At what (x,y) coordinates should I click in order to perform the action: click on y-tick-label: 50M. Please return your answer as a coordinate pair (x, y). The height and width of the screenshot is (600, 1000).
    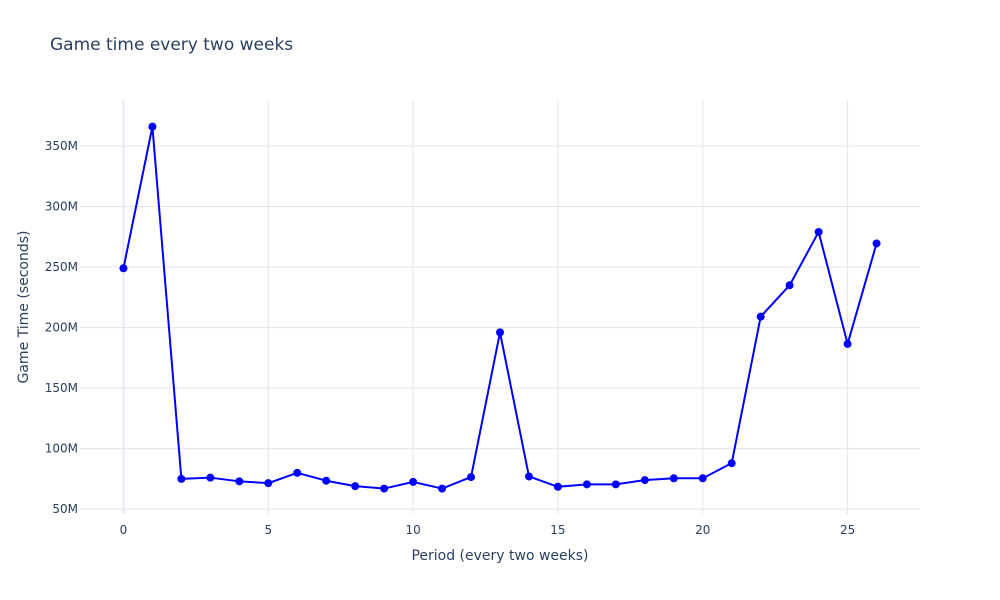
    Looking at the image, I should click on (65, 509).